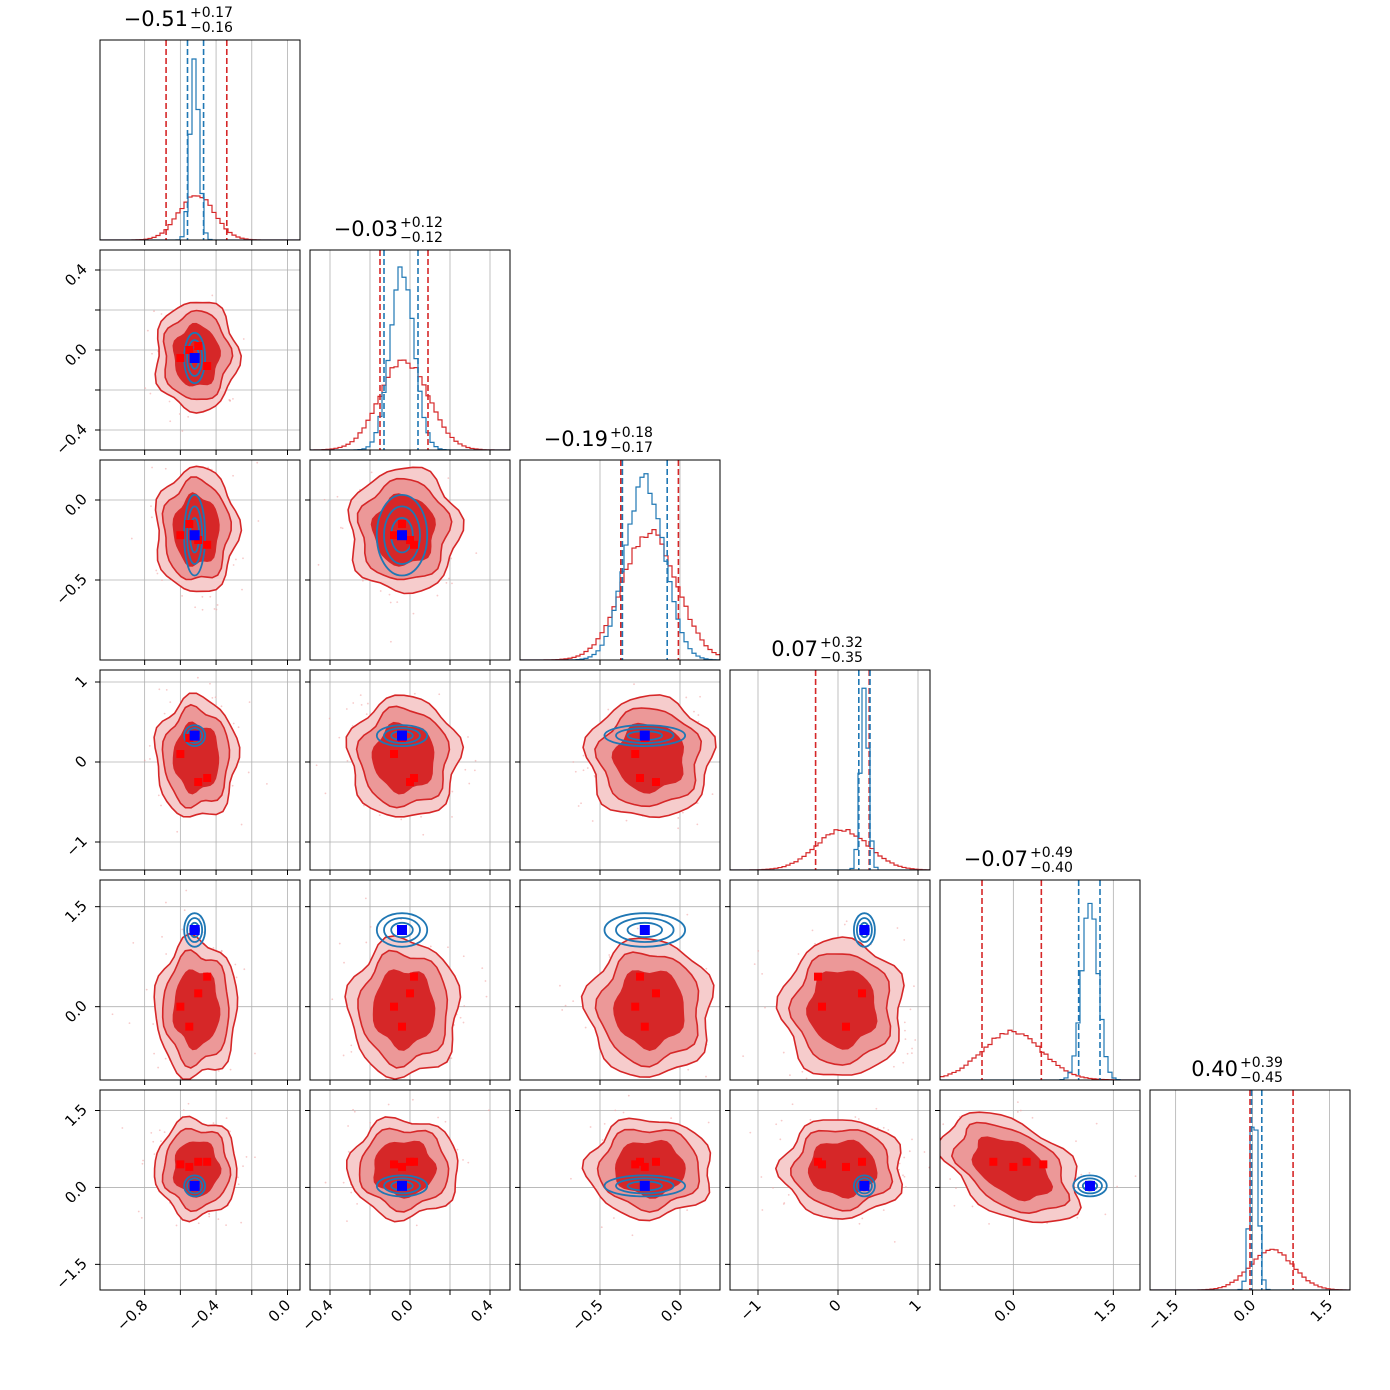  What do you see at coordinates (750, 1310) in the screenshot?
I see `x-tick-label: −1` at bounding box center [750, 1310].